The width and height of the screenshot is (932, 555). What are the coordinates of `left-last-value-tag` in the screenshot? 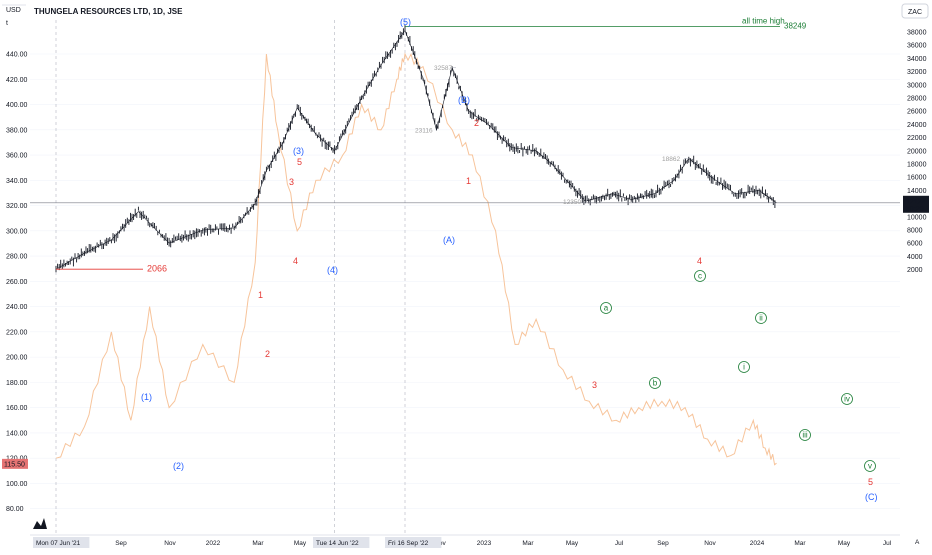 It's located at (15, 463).